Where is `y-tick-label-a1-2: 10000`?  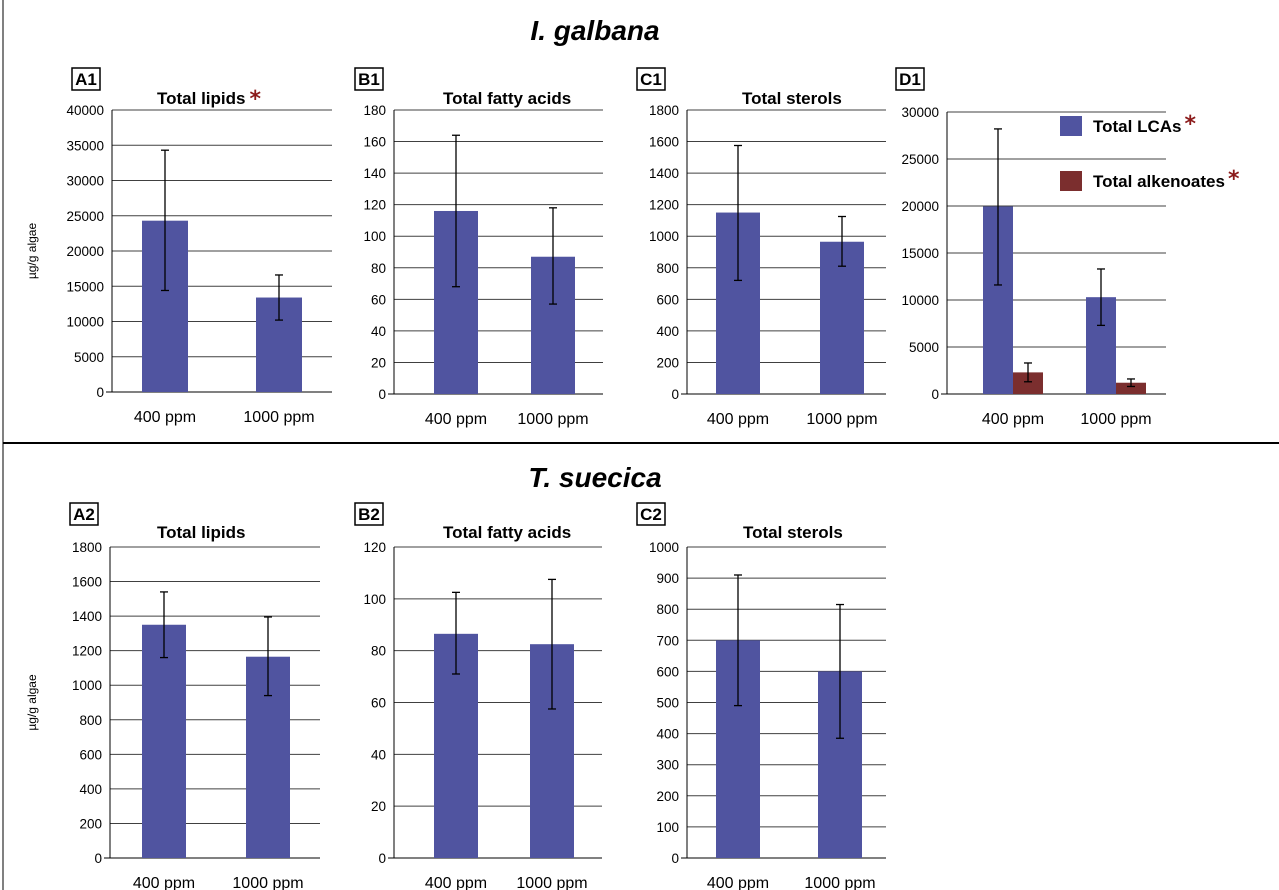 y-tick-label-a1-2: 10000 is located at coordinates (85, 322).